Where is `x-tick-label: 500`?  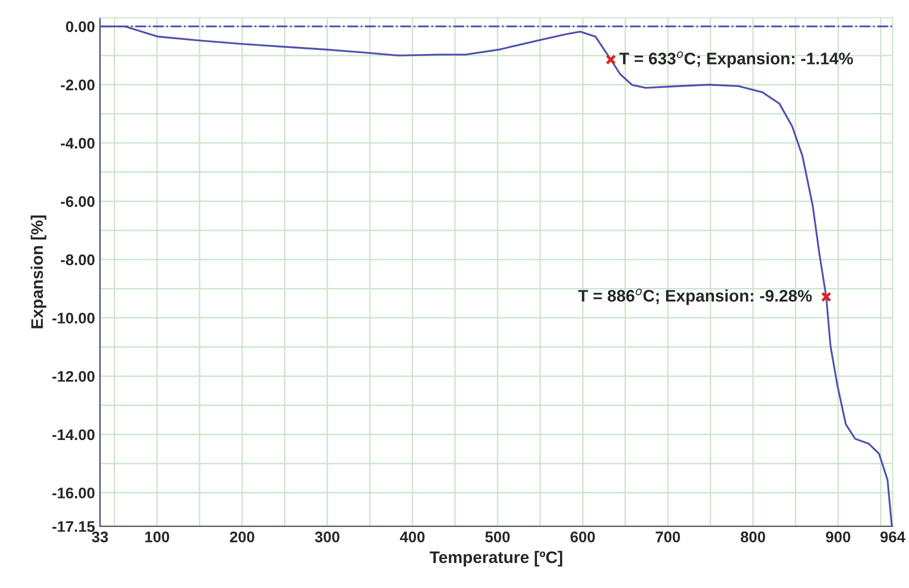
x-tick-label: 500 is located at coordinates (497, 537).